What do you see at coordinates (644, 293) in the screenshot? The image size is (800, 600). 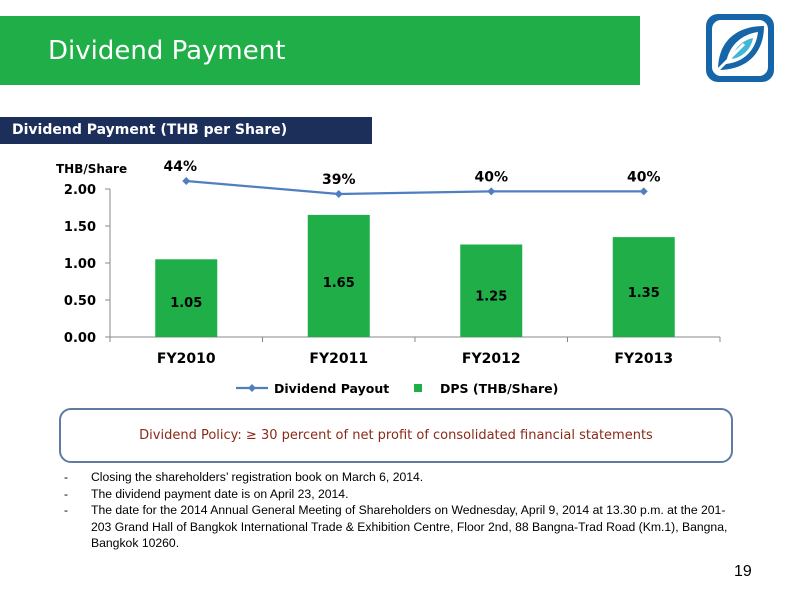 I see `bar-value-label: 1.35` at bounding box center [644, 293].